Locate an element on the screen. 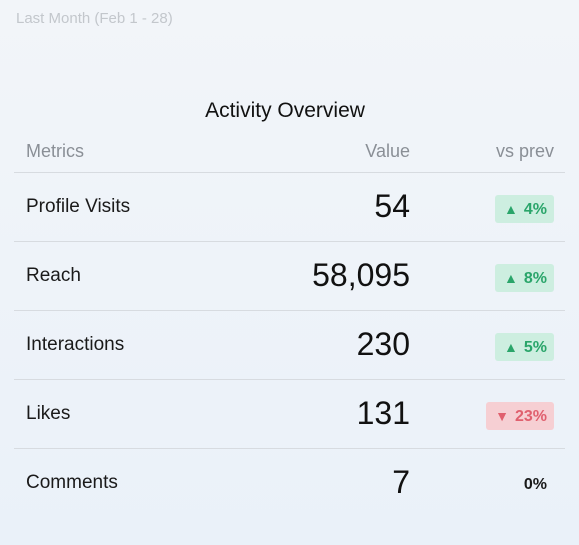  metric-label: Likes is located at coordinates (48, 413).